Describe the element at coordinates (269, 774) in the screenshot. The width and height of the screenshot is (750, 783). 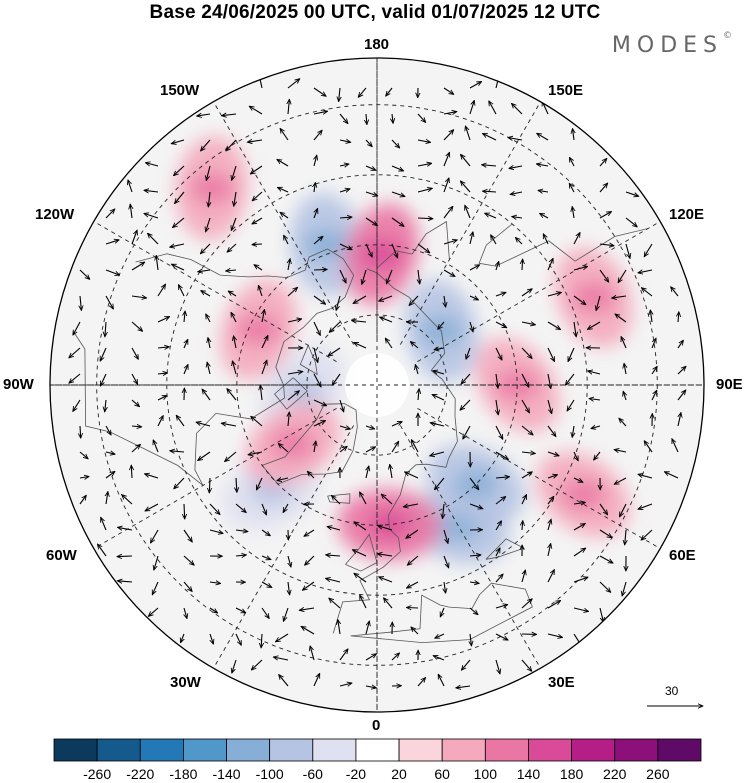
I see `colorbar-label-4: -100` at that location.